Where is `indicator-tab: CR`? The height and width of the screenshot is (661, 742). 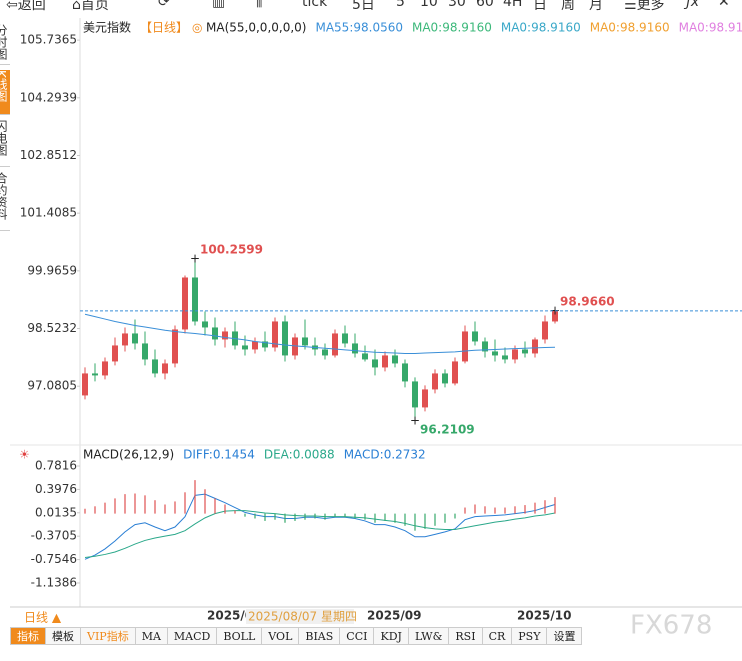 indicator-tab: CR is located at coordinates (497, 636).